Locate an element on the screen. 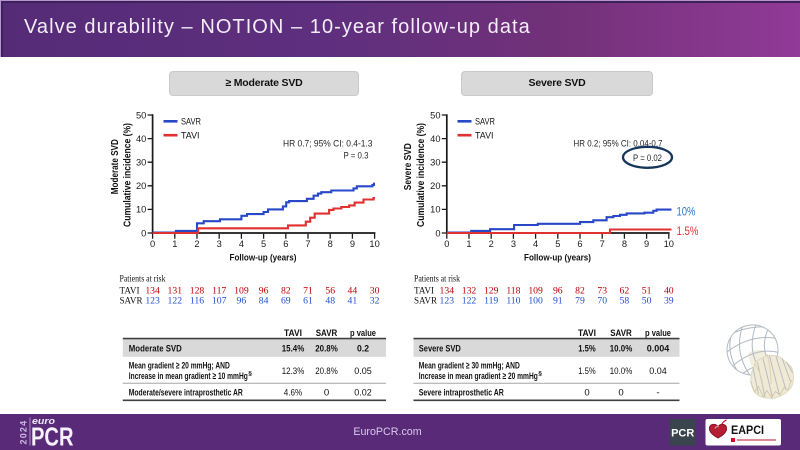 The image size is (800, 450). svg-text: P = 0.02 is located at coordinates (647, 157).